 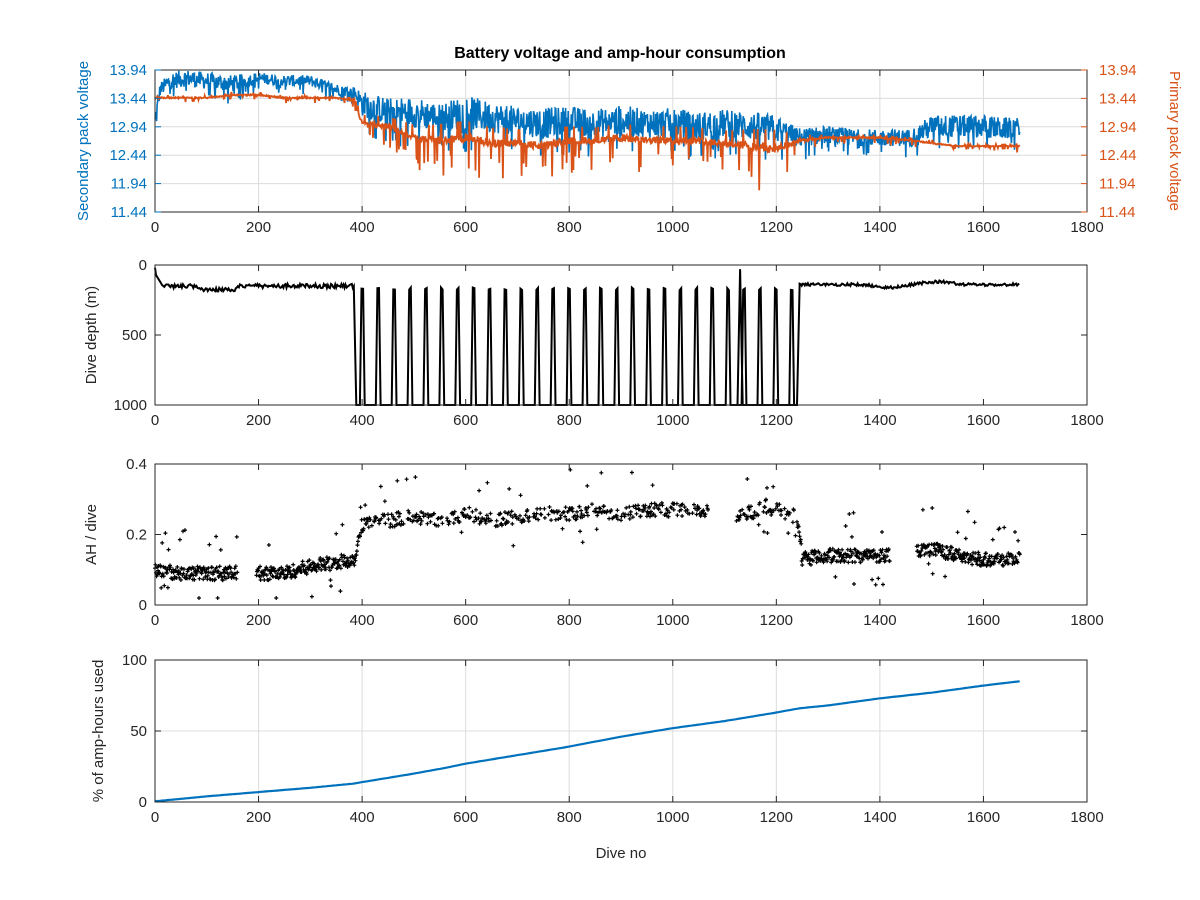 What do you see at coordinates (1118, 155) in the screenshot?
I see `y-right-tick-label: 12.44` at bounding box center [1118, 155].